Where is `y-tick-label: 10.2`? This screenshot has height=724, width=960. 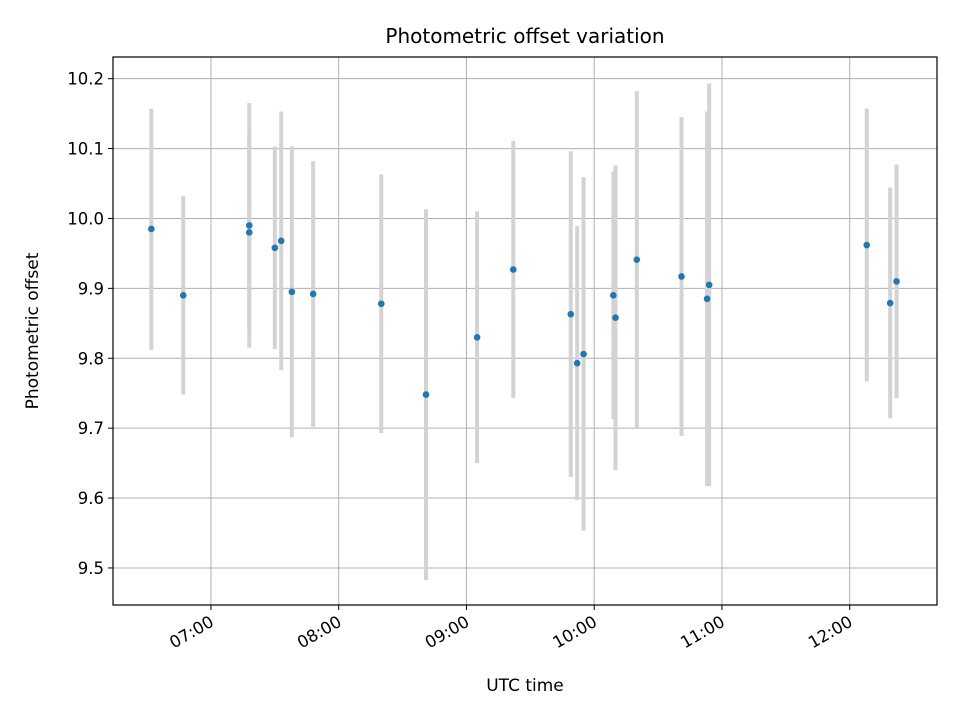
y-tick-label: 10.2 is located at coordinates (85, 79).